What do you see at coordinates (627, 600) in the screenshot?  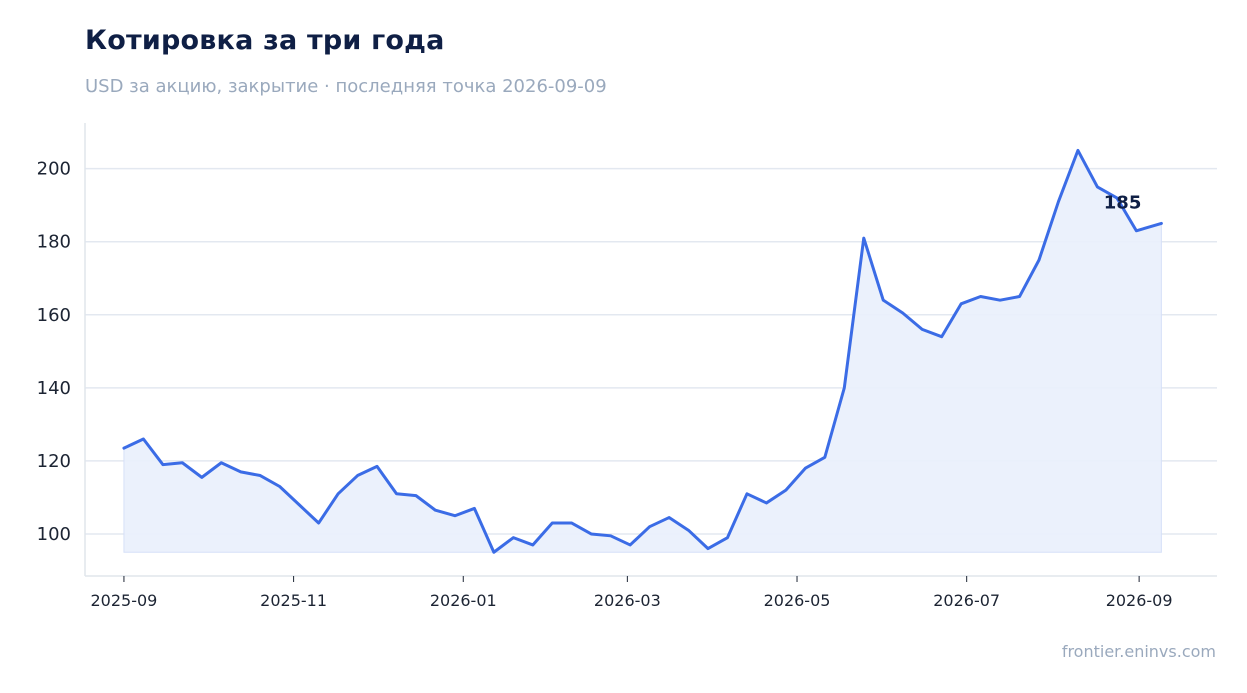 I see `x-tick-label: 2026-03` at bounding box center [627, 600].